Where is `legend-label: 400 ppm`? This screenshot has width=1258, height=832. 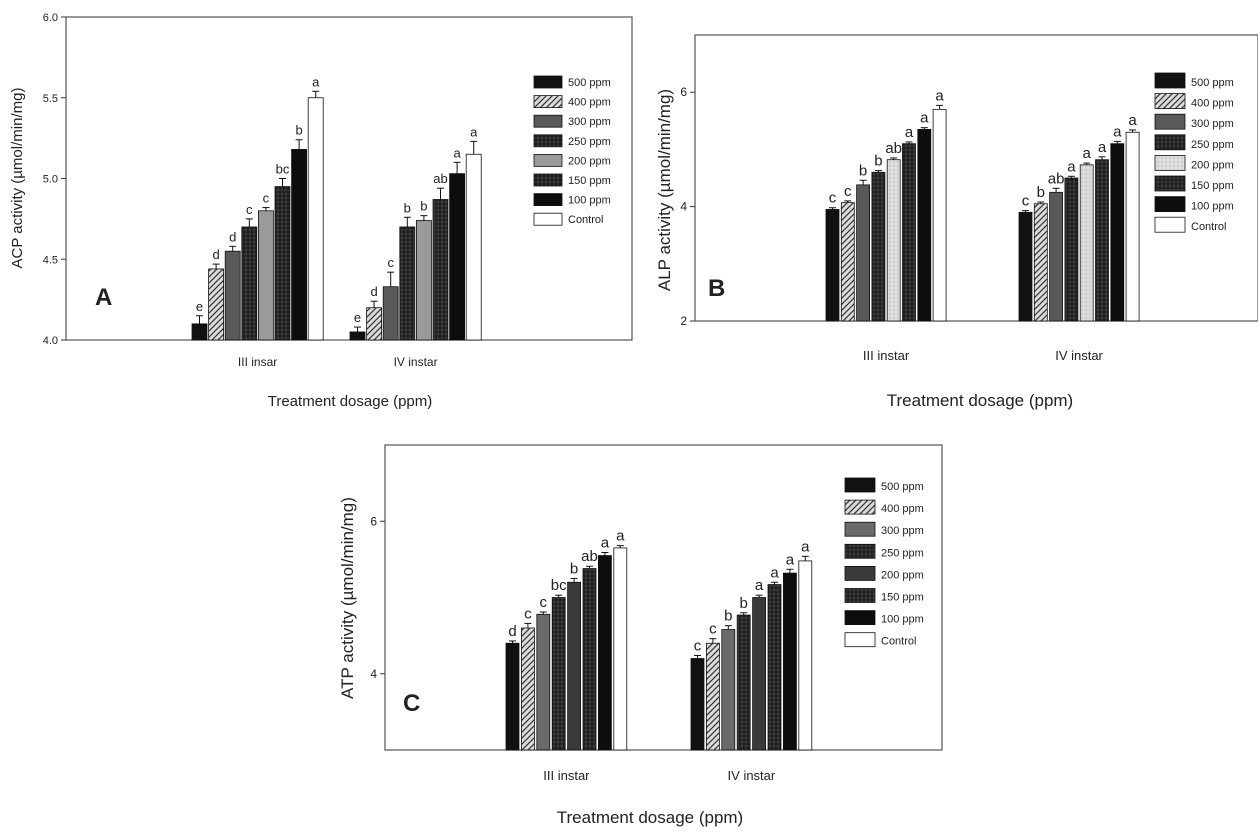
legend-label: 400 ppm is located at coordinates (1212, 104).